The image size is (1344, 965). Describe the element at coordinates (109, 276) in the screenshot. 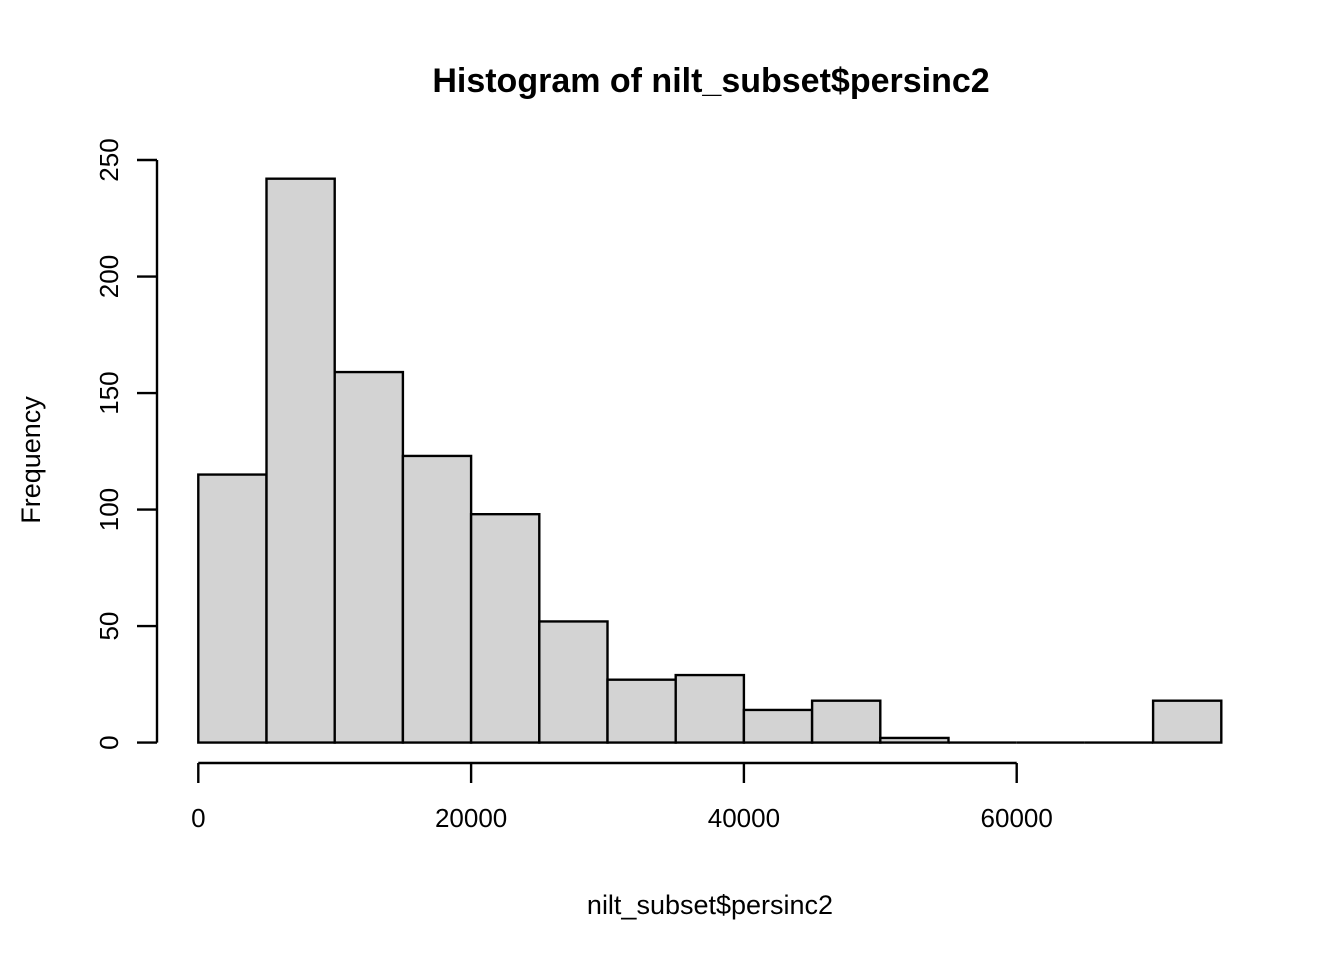

I see `y-tick-label: 200` at that location.